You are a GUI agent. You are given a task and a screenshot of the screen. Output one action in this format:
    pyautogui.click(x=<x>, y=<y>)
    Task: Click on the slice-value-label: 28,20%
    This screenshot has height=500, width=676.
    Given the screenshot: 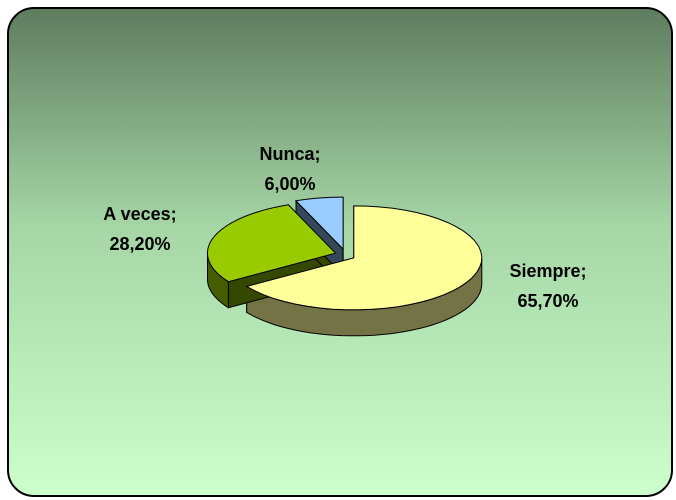 What is the action you would take?
    pyautogui.click(x=139, y=244)
    